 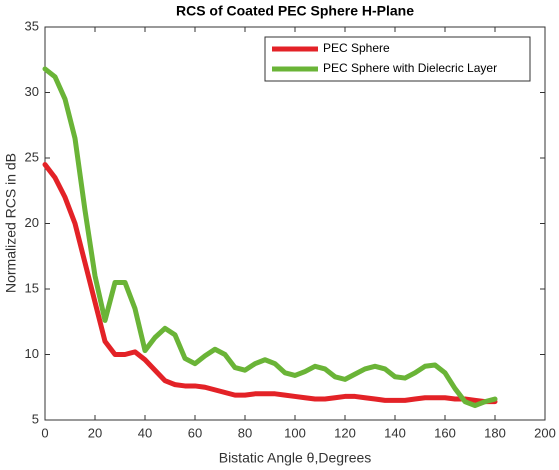 What do you see at coordinates (345, 432) in the screenshot?
I see `x-tick-label: 120` at bounding box center [345, 432].